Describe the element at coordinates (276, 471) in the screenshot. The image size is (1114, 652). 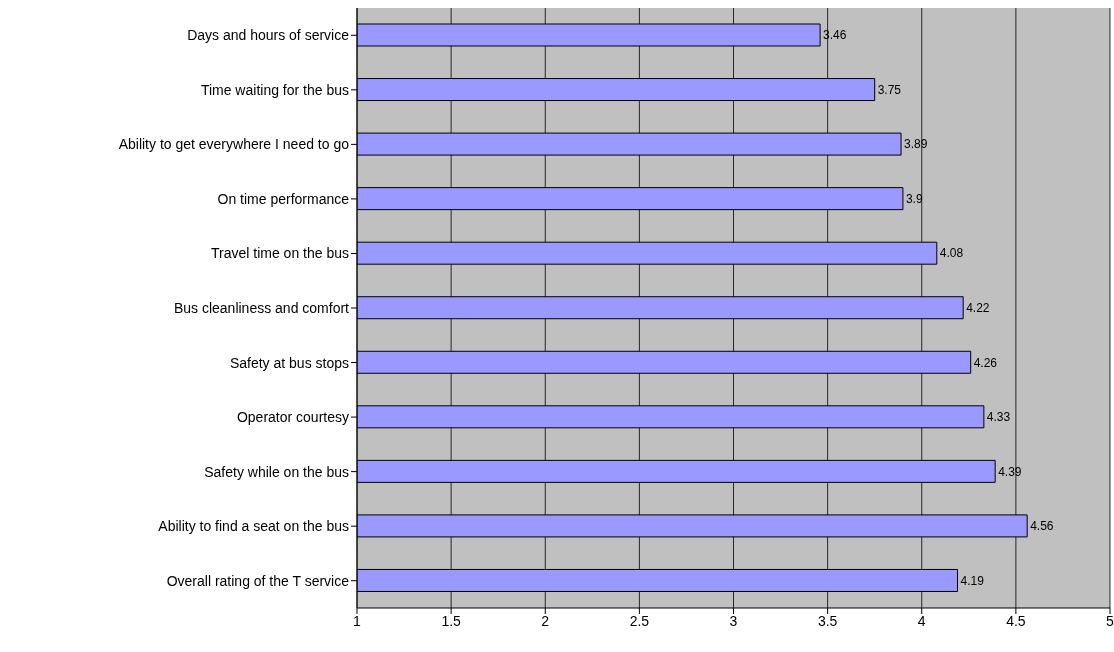
I see `y-tick-label: Safety while on the bus` at that location.